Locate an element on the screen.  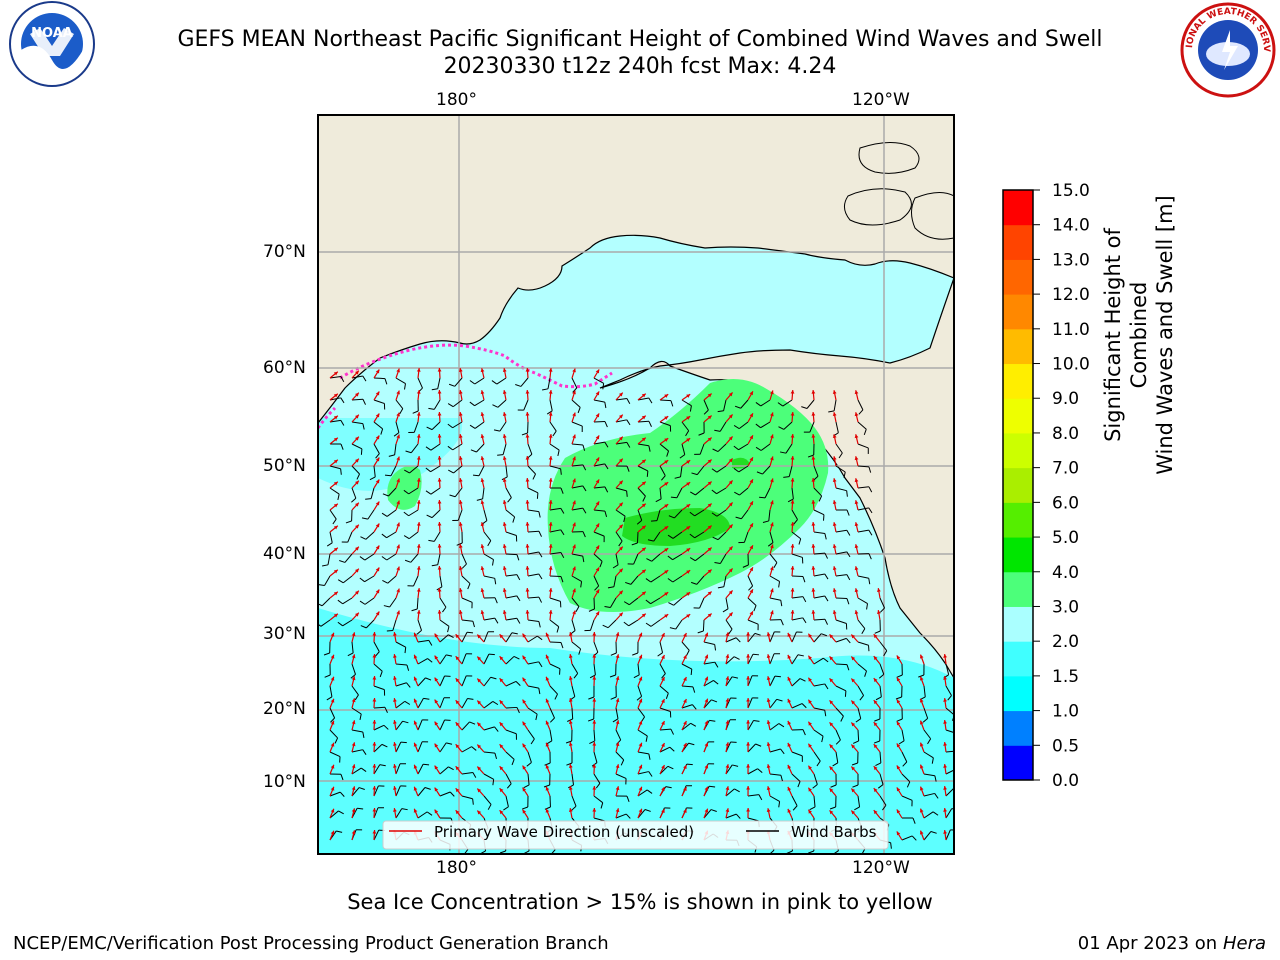
colorbar-swatch is located at coordinates (1018, 555).